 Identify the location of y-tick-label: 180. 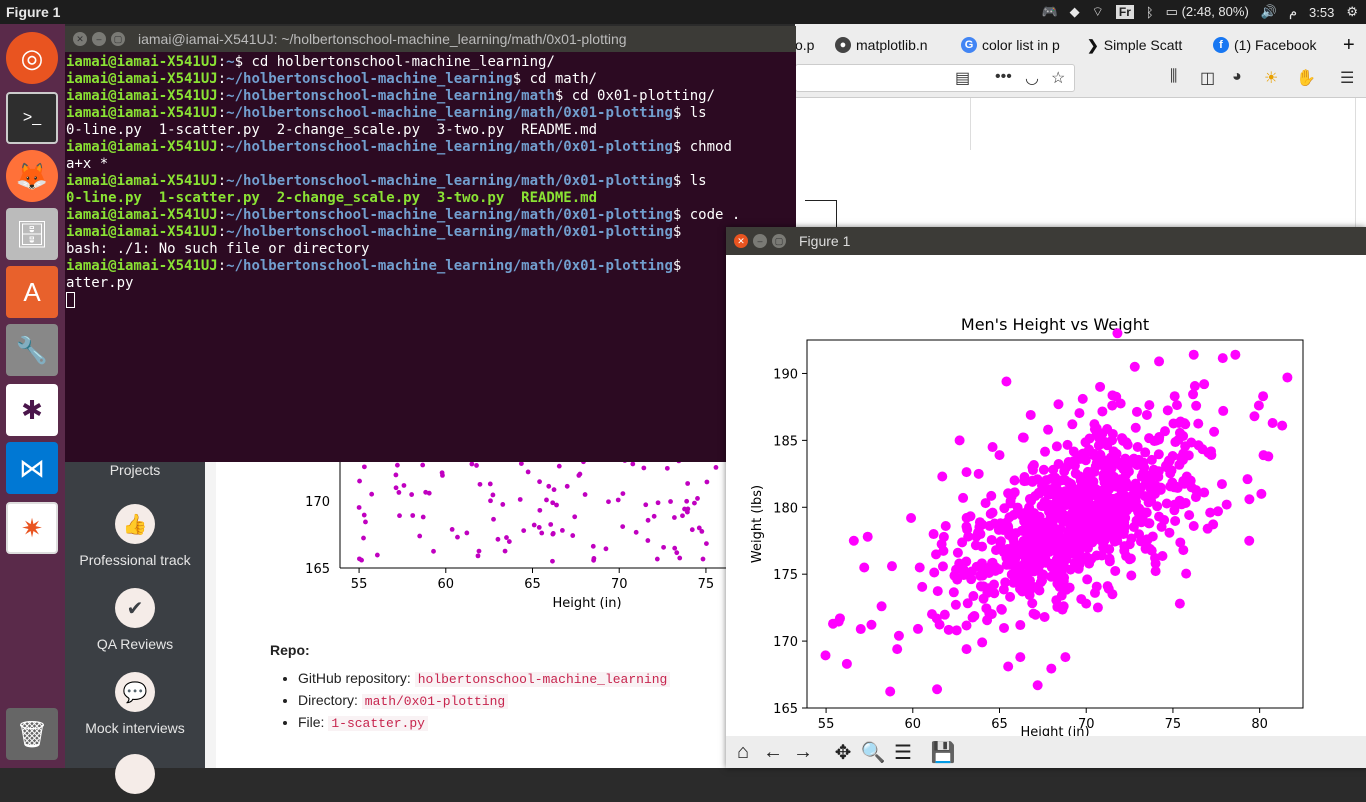
(785, 508).